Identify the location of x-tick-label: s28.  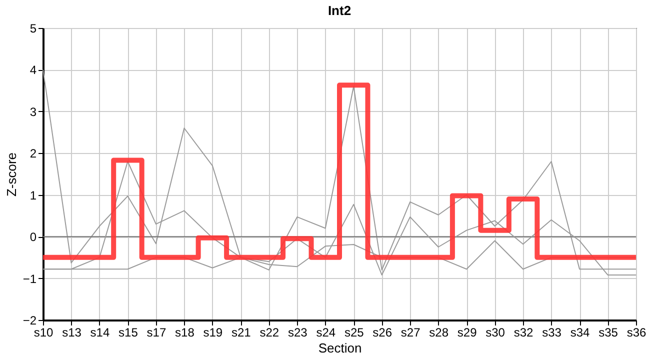
(439, 333).